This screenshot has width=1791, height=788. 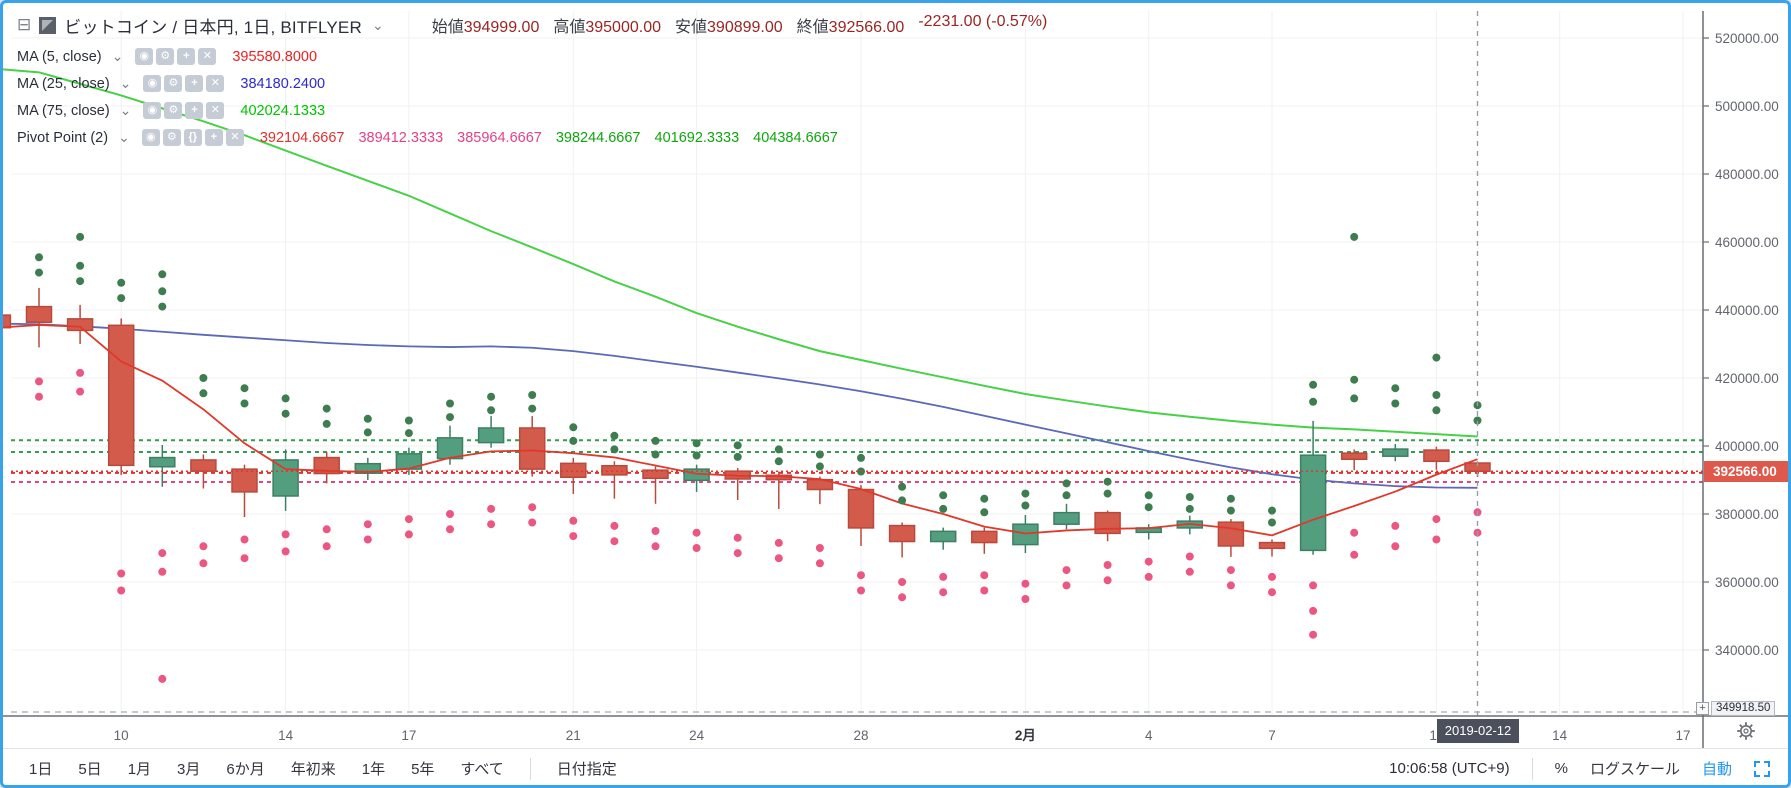 I want to click on range-1d: 1日, so click(x=41, y=769).